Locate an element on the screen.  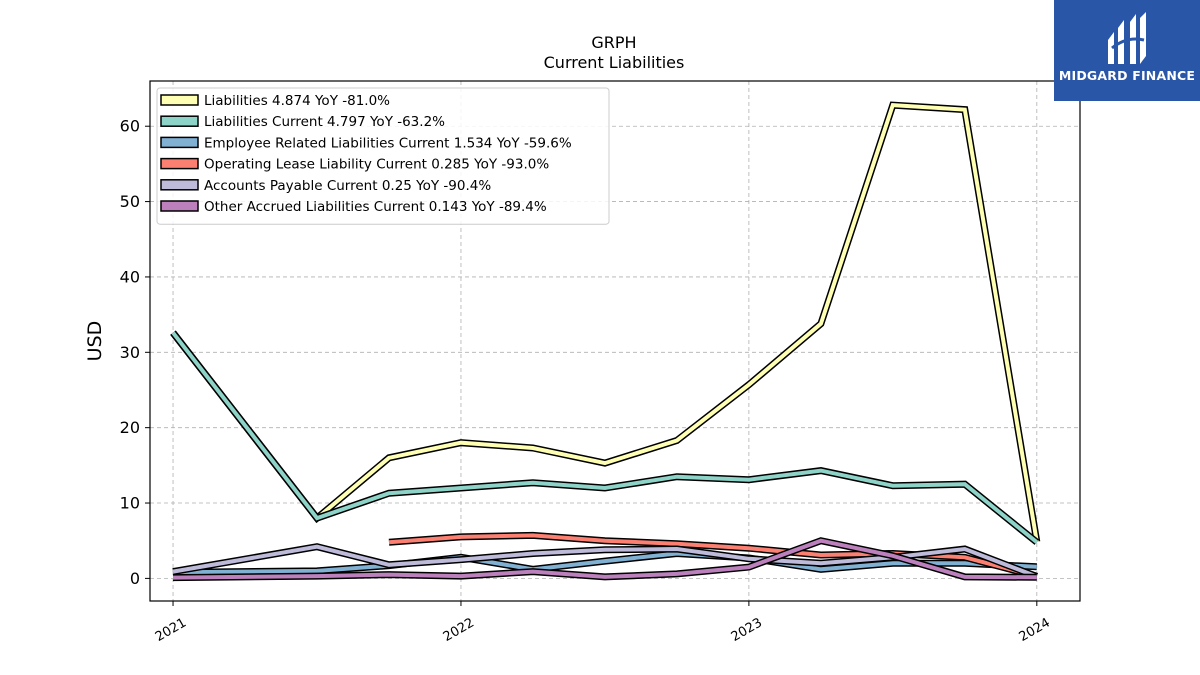
y-tick-label: 50 is located at coordinates (130, 201).